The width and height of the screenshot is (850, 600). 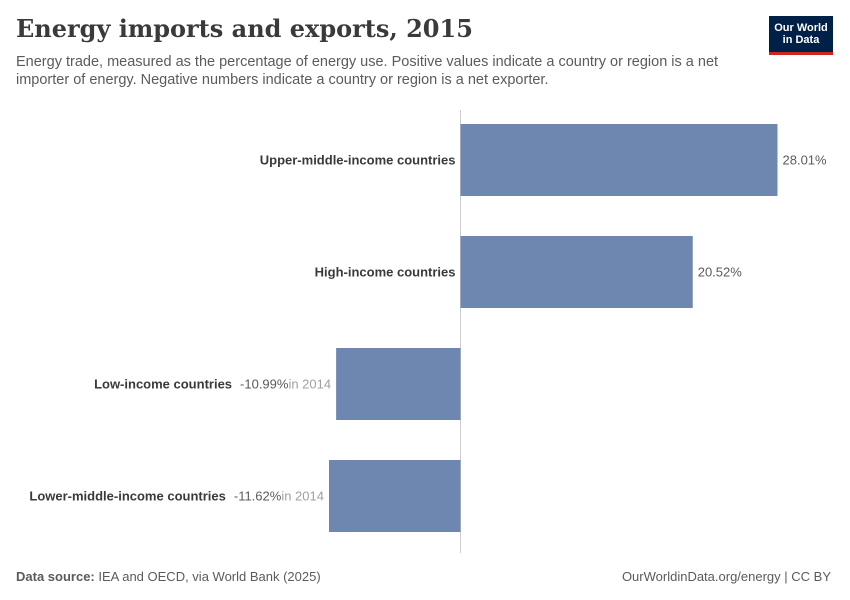 I want to click on data-source-label: Data source:, so click(x=55, y=576).